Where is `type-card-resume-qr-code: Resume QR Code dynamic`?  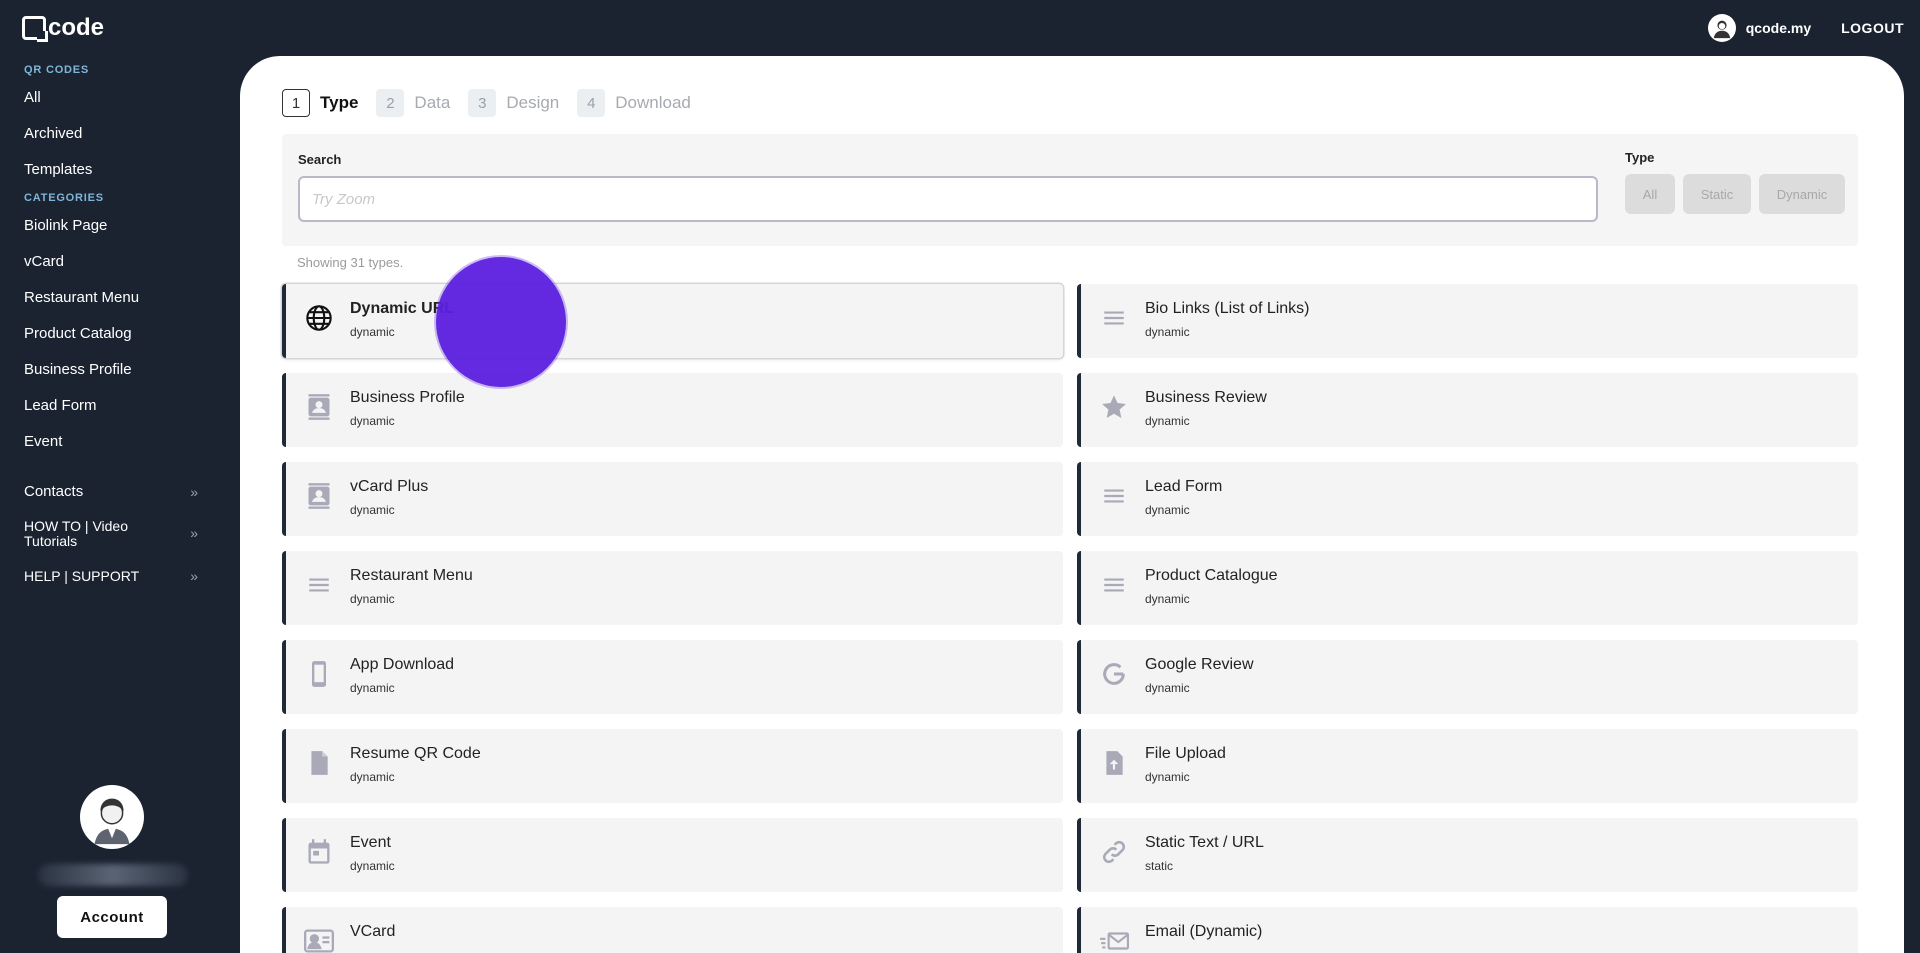 type-card-resume-qr-code: Resume QR Code dynamic is located at coordinates (672, 766).